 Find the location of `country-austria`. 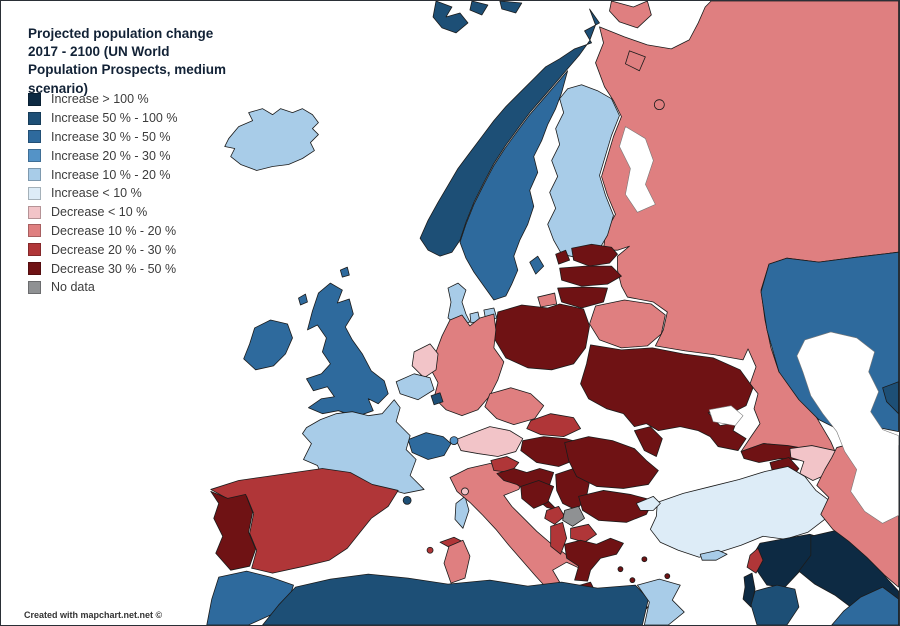

country-austria is located at coordinates (489, 441).